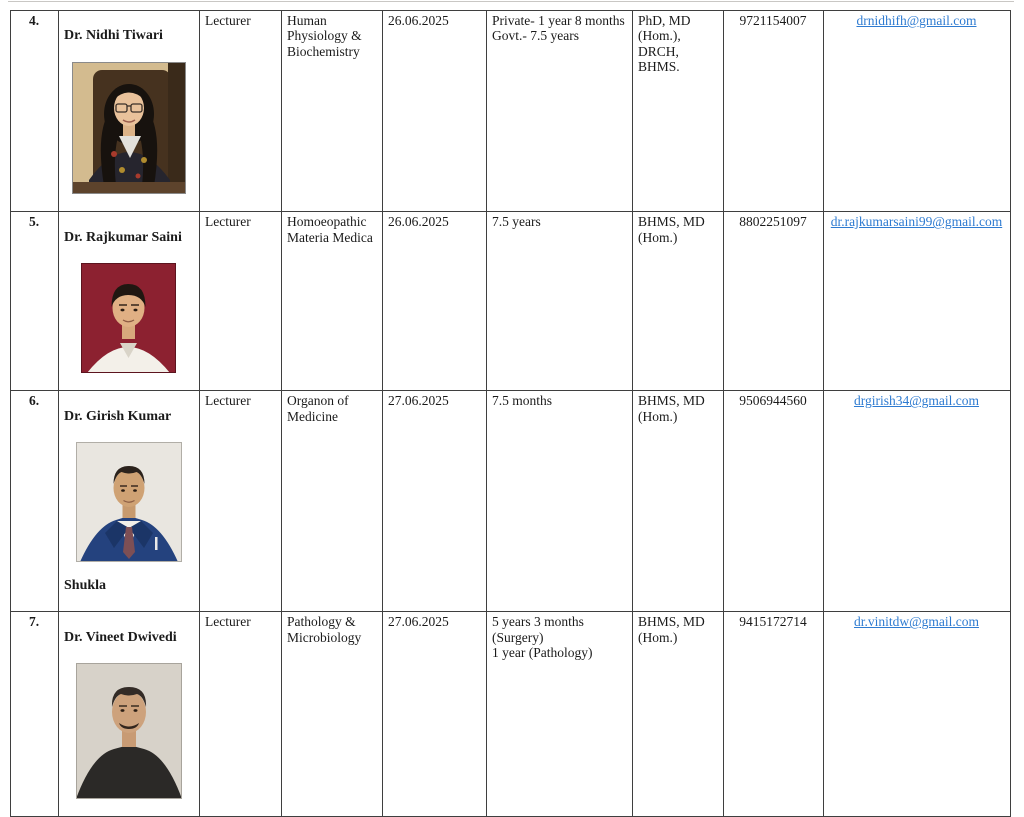 The height and width of the screenshot is (817, 1024). I want to click on email-link: dr.rajkumarsaini99@gmail.com, so click(916, 222).